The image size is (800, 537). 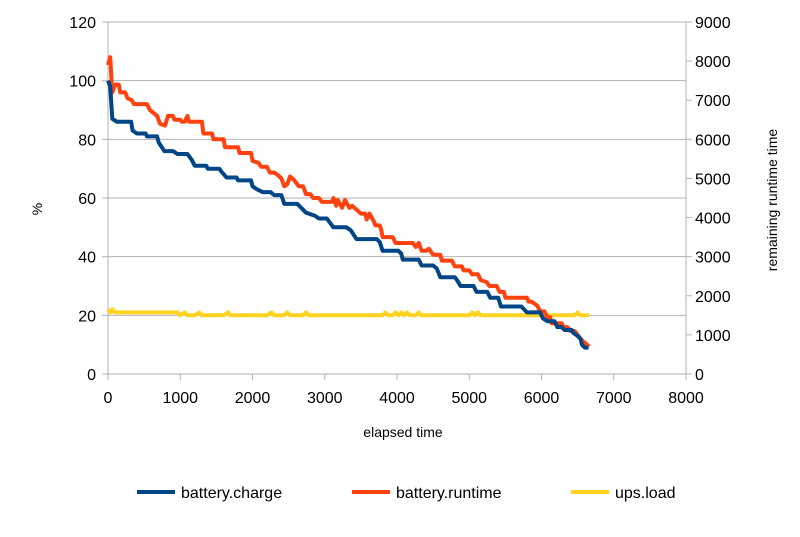 What do you see at coordinates (713, 258) in the screenshot?
I see `y-right-tick-label-3: 3000` at bounding box center [713, 258].